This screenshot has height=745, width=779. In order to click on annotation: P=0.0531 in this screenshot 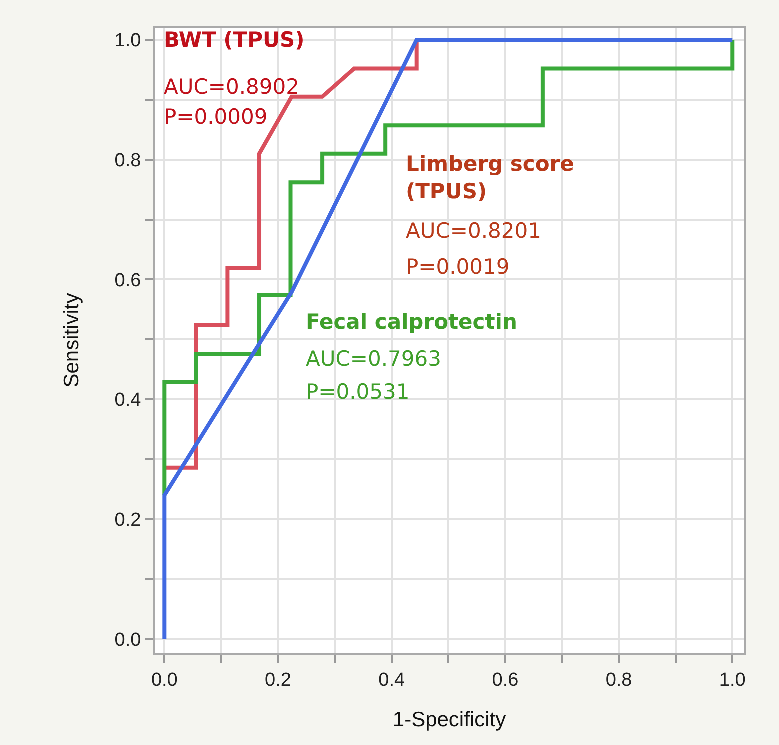, I will do `click(358, 392)`.